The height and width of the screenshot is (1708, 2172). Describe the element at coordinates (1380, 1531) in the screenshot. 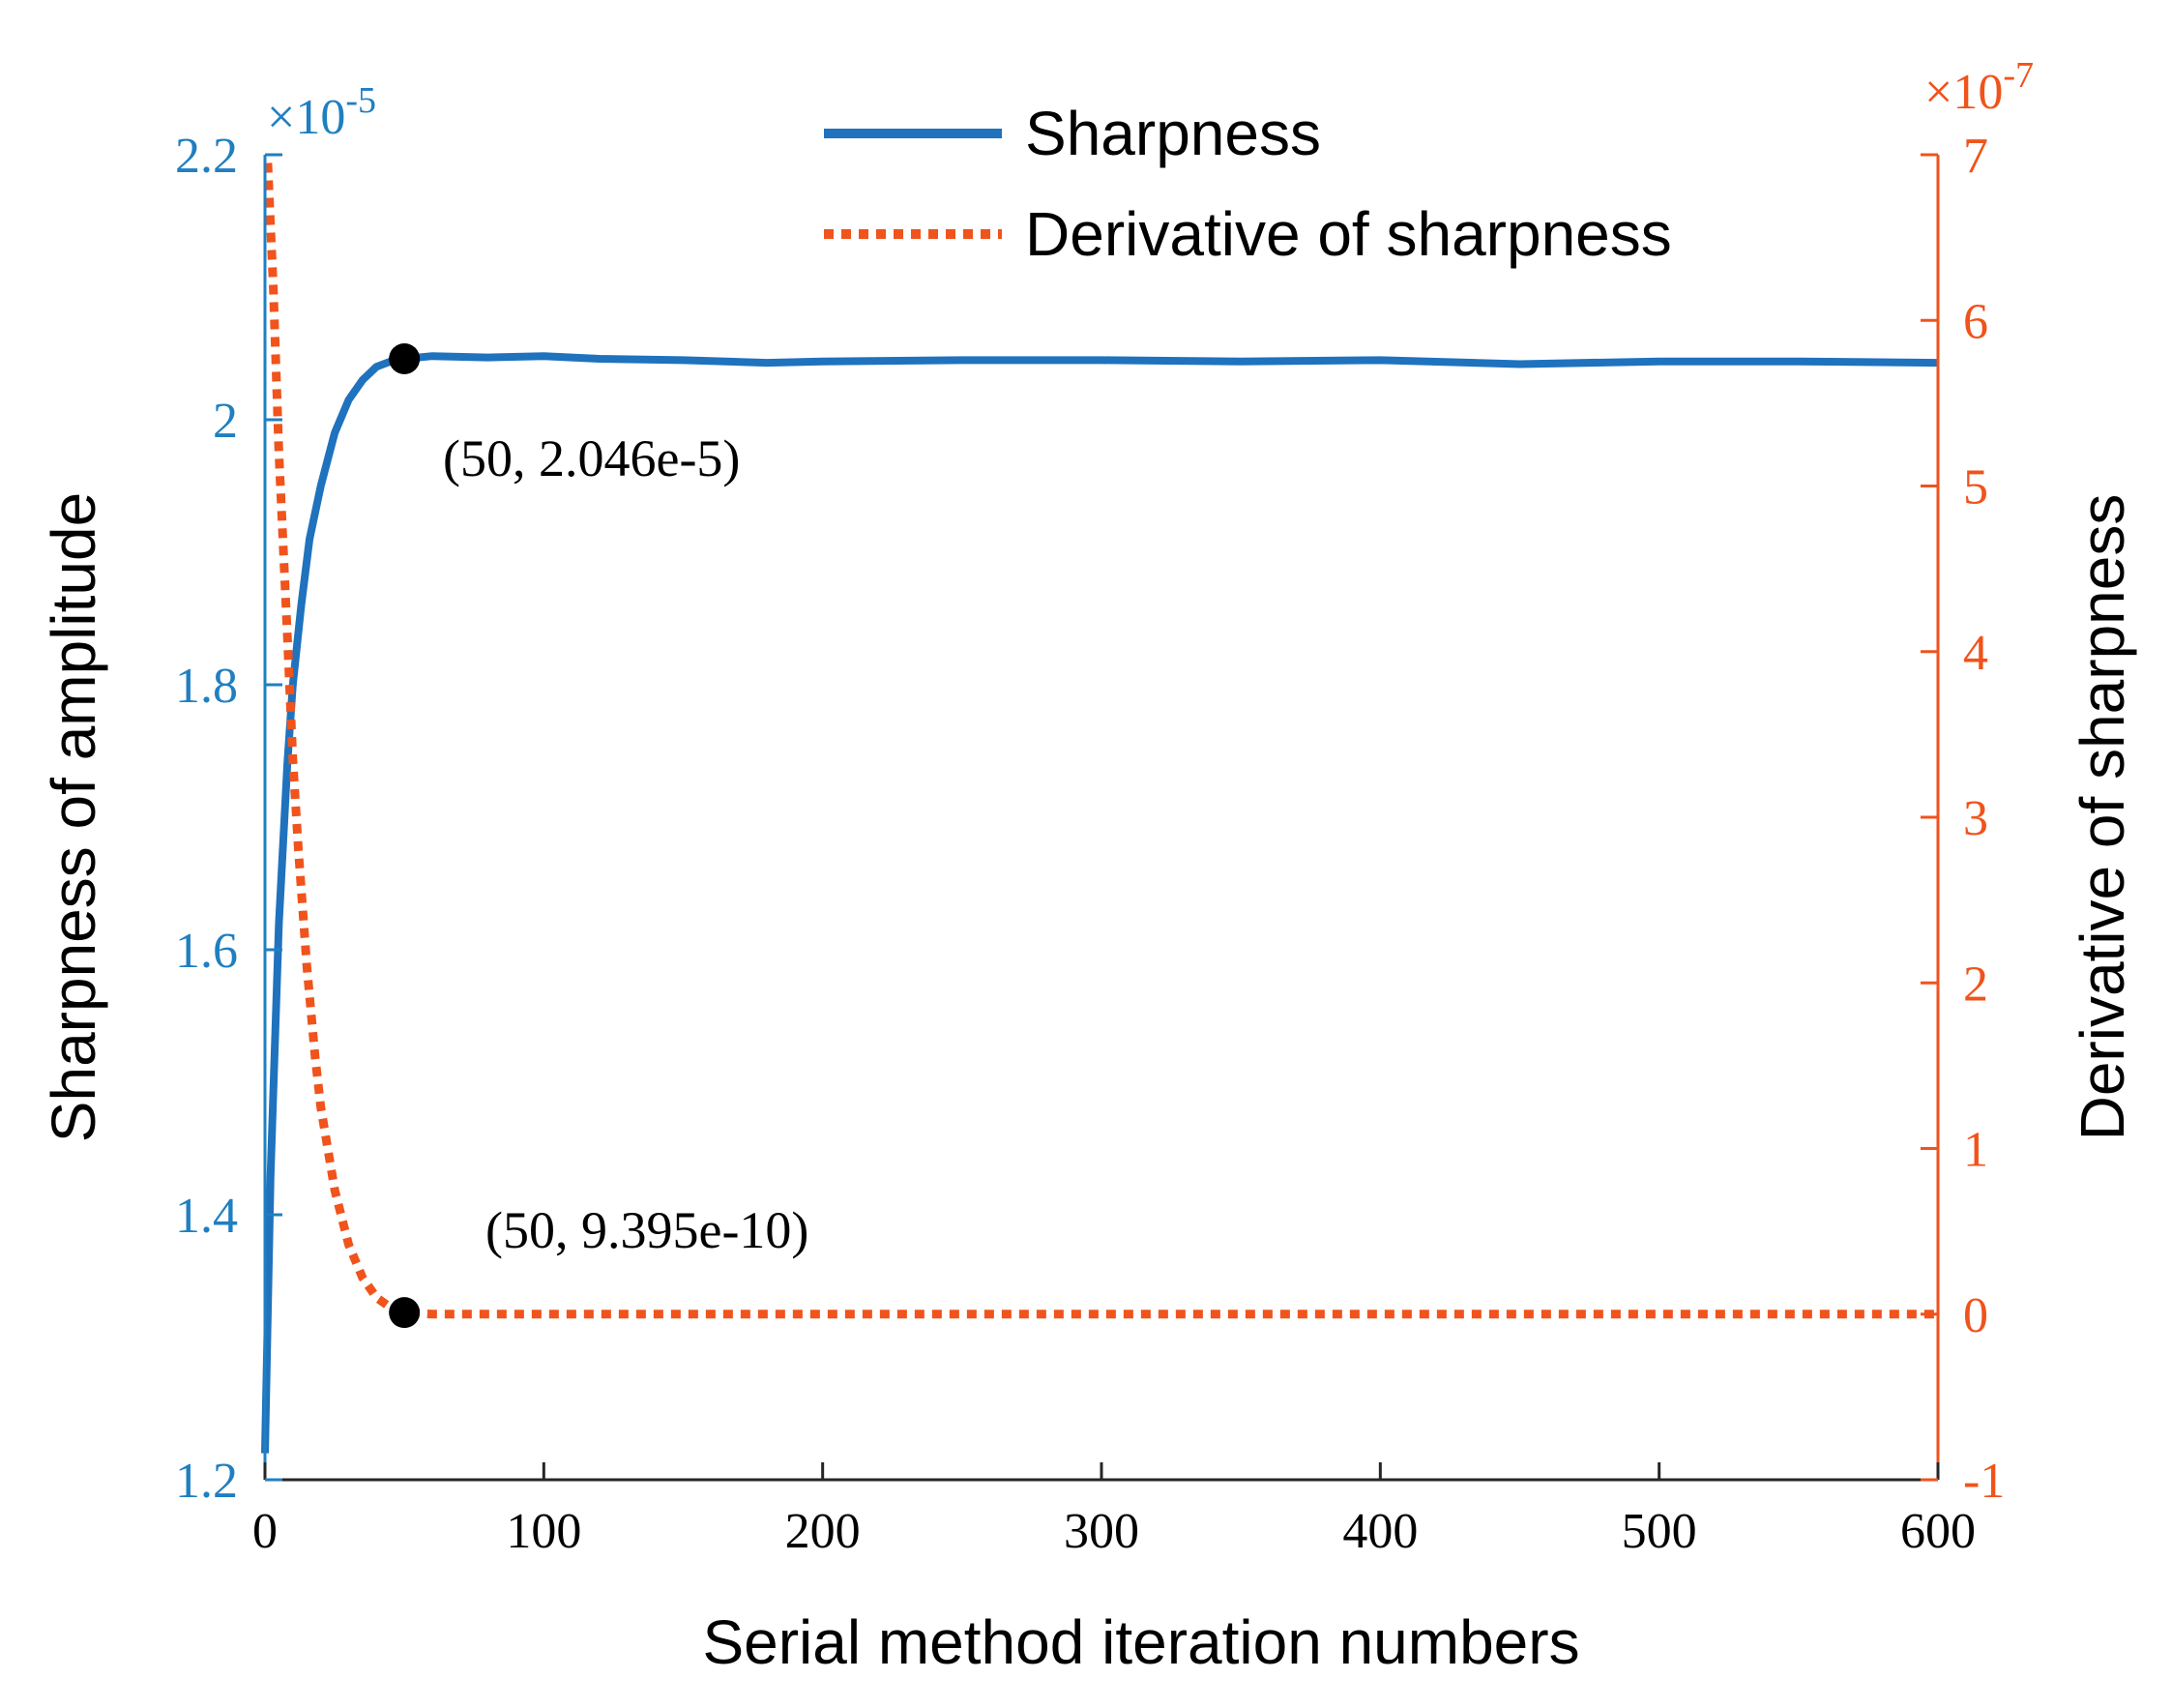

I see `x-tick-label: 400` at that location.